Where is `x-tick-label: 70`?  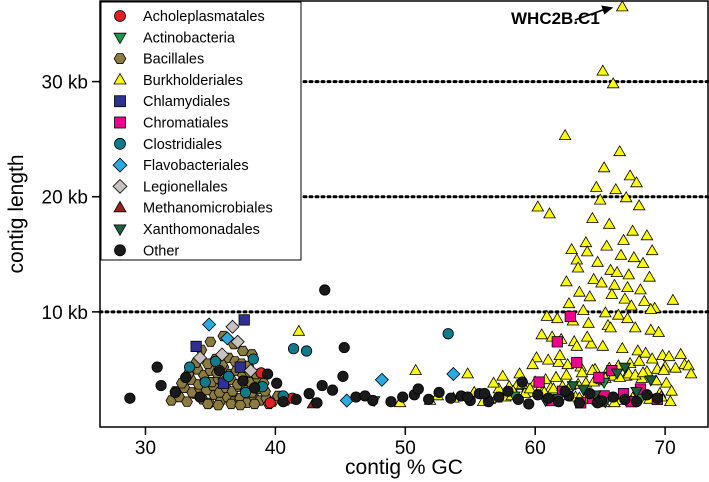
x-tick-label: 70 is located at coordinates (665, 448).